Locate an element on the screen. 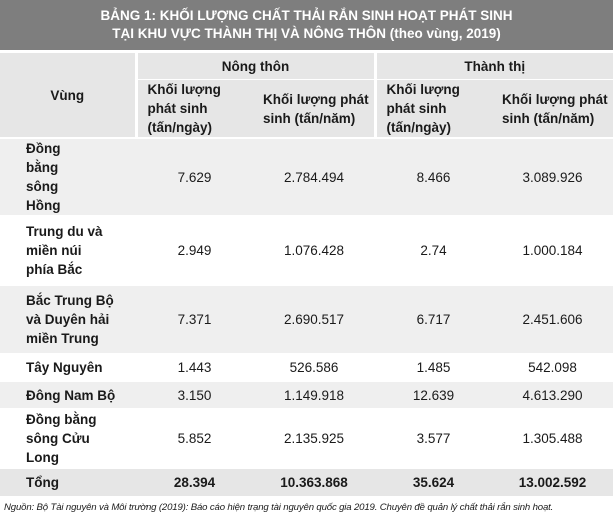 The width and height of the screenshot is (613, 513). rural-day-cell: 7.629 is located at coordinates (194, 176).